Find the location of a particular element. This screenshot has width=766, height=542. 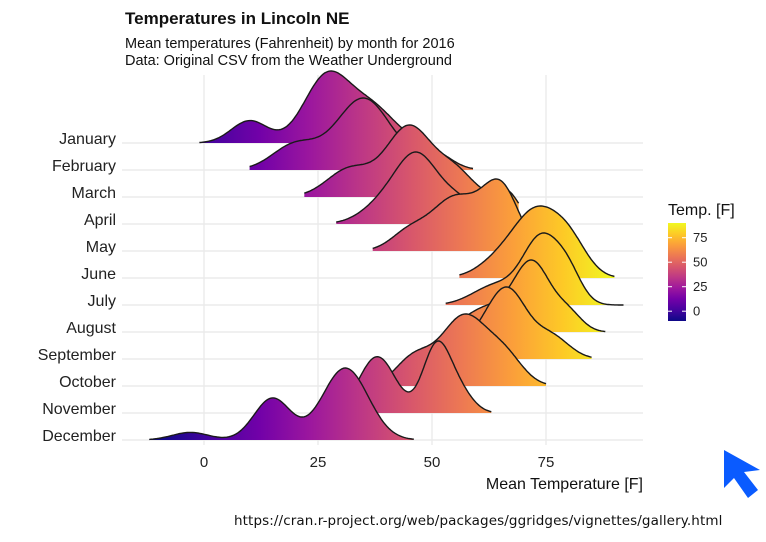

y-label-february: February is located at coordinates (84, 166).